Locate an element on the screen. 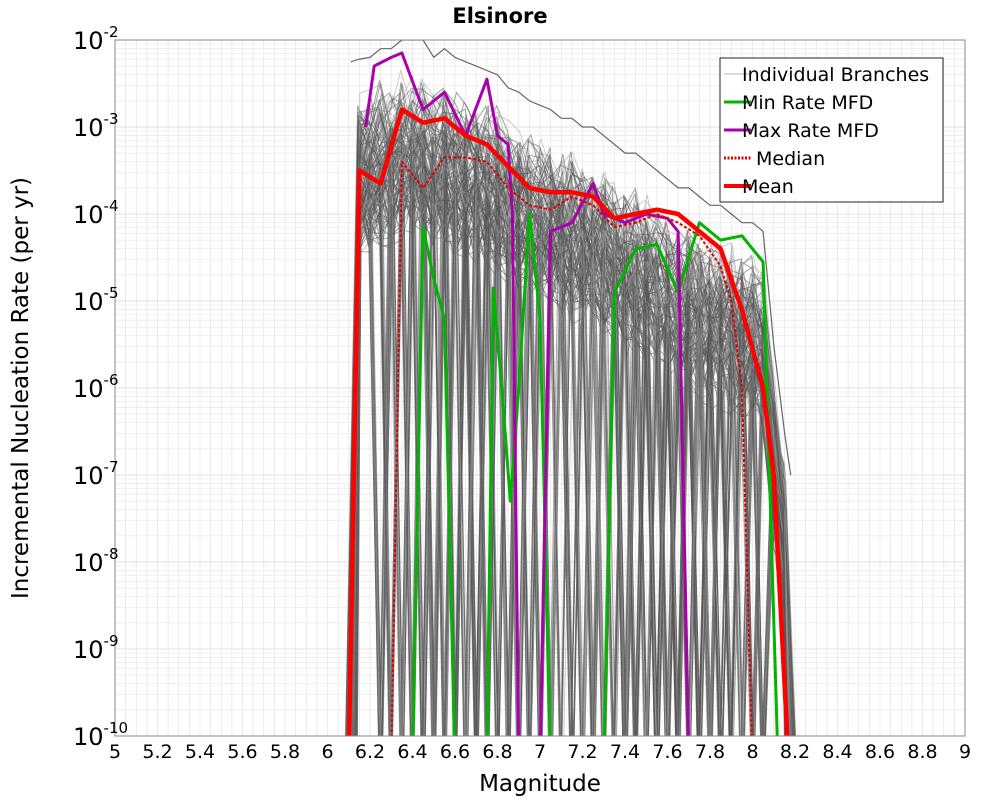 The image size is (1000, 800). x-tick-label: 9 is located at coordinates (965, 752).